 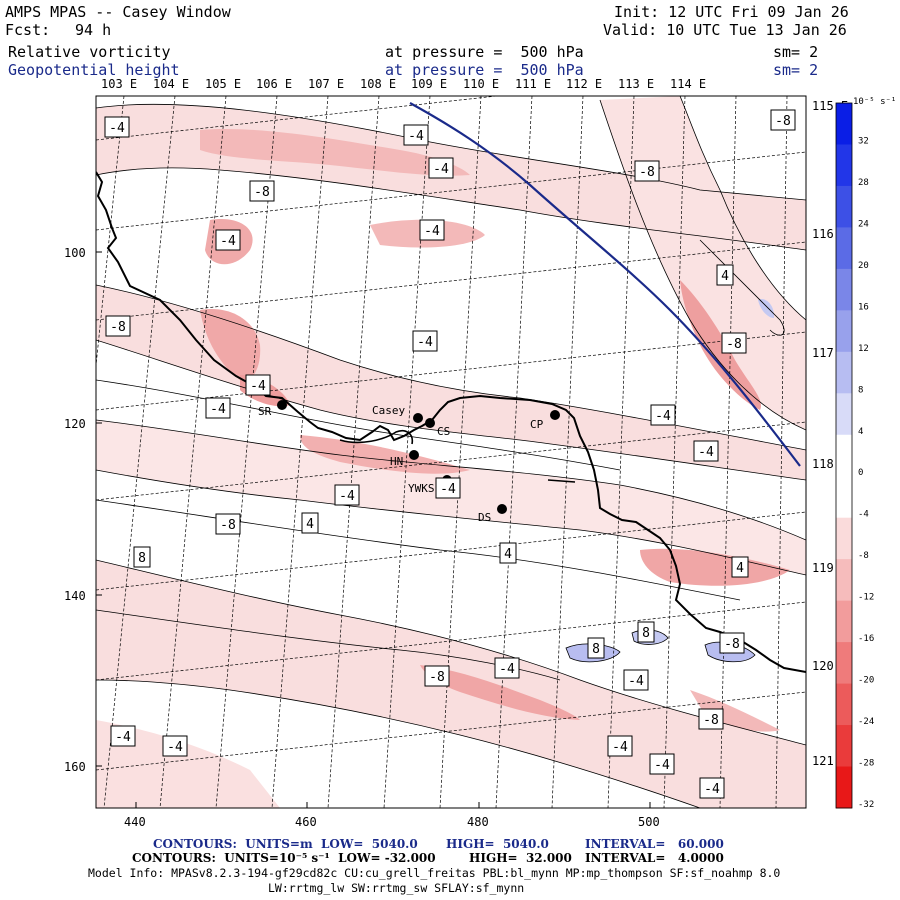 What do you see at coordinates (860, 432) in the screenshot?
I see `colorbar-label: 4` at bounding box center [860, 432].